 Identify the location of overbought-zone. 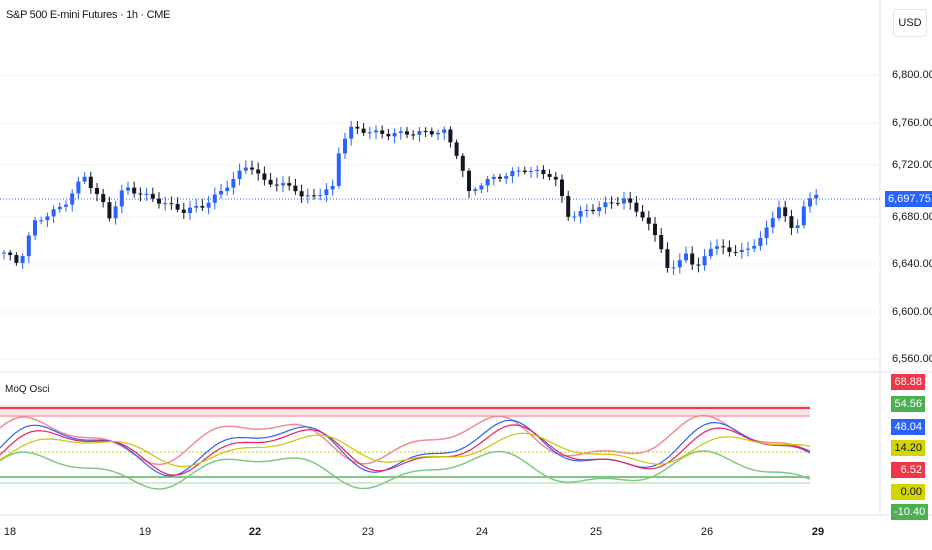
(405, 411).